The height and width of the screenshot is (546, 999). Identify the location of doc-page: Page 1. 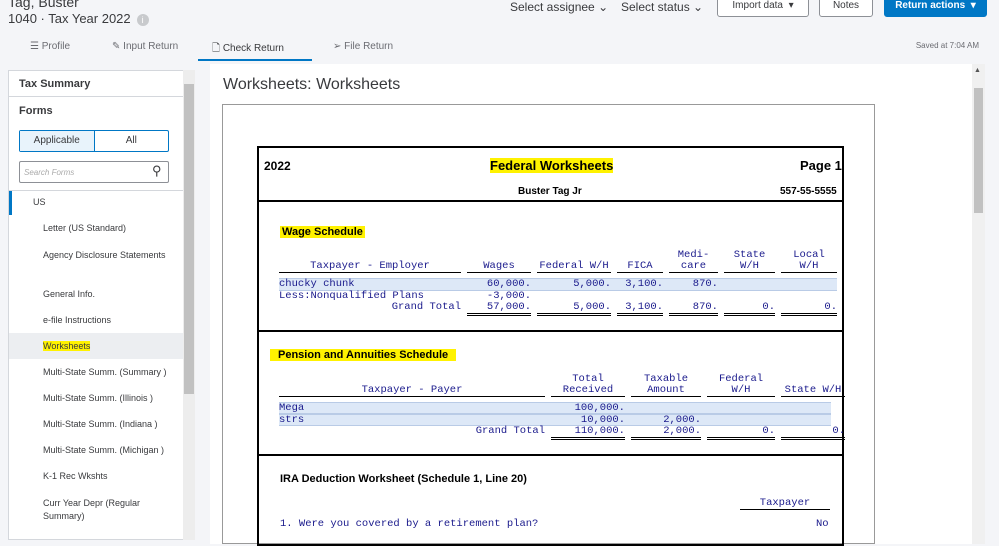
(821, 165).